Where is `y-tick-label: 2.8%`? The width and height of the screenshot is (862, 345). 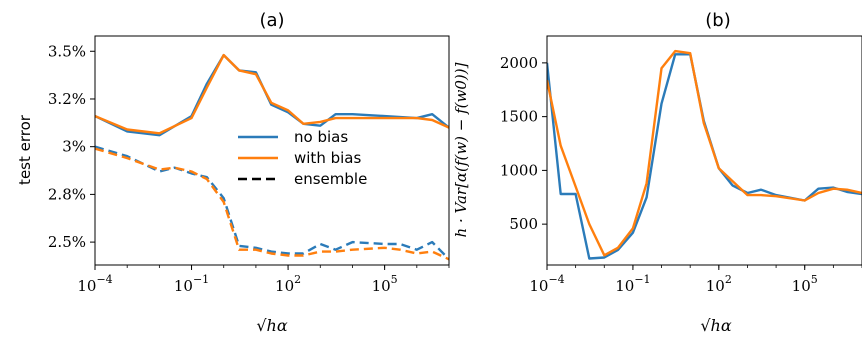
y-tick-label: 2.8% is located at coordinates (67, 194).